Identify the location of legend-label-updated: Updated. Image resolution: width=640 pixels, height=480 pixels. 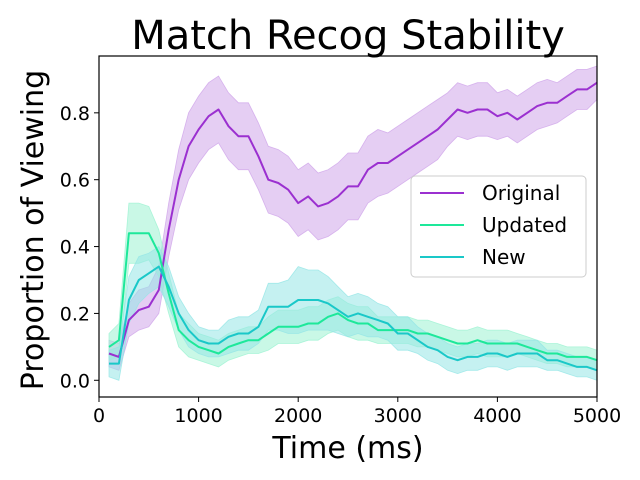
(524, 225).